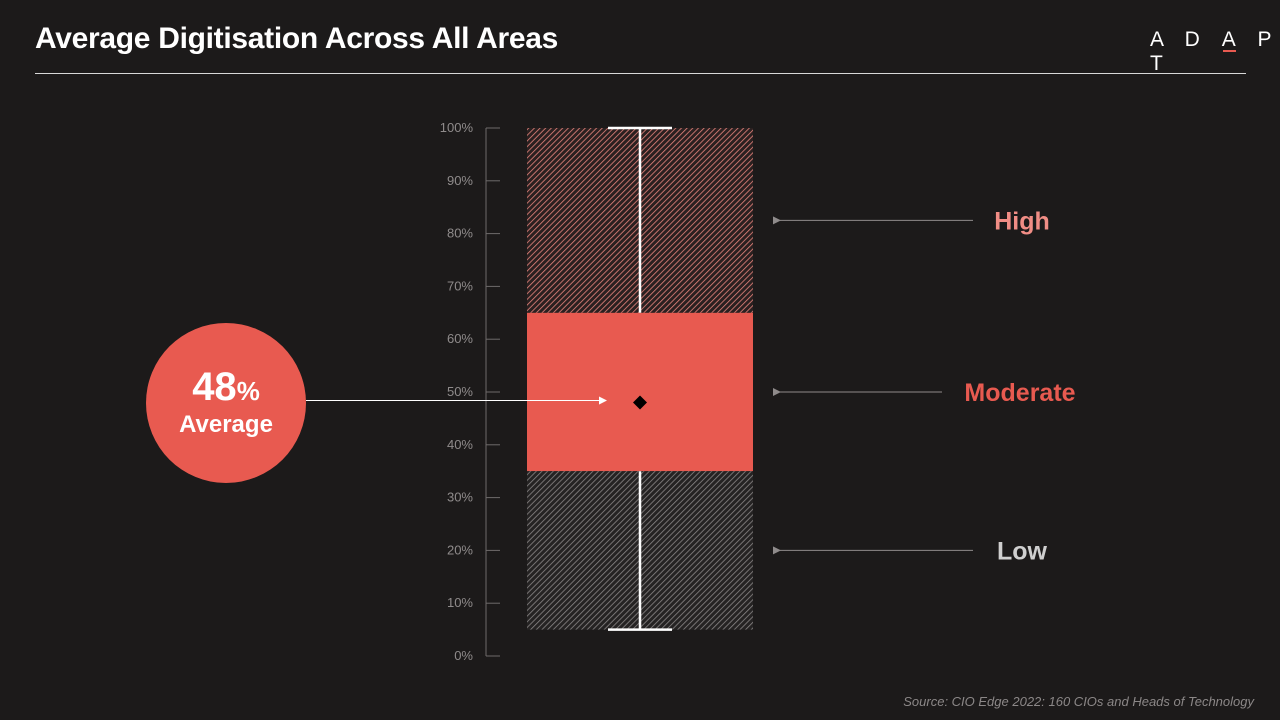  I want to click on mean-marker, so click(640, 402).